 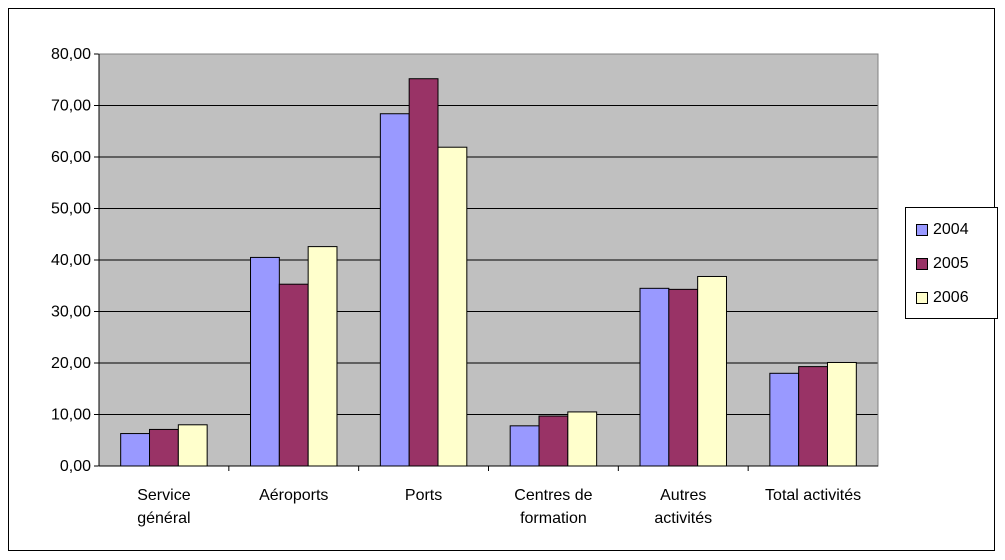 I want to click on y-tick-label: 0,00, so click(x=75, y=466).